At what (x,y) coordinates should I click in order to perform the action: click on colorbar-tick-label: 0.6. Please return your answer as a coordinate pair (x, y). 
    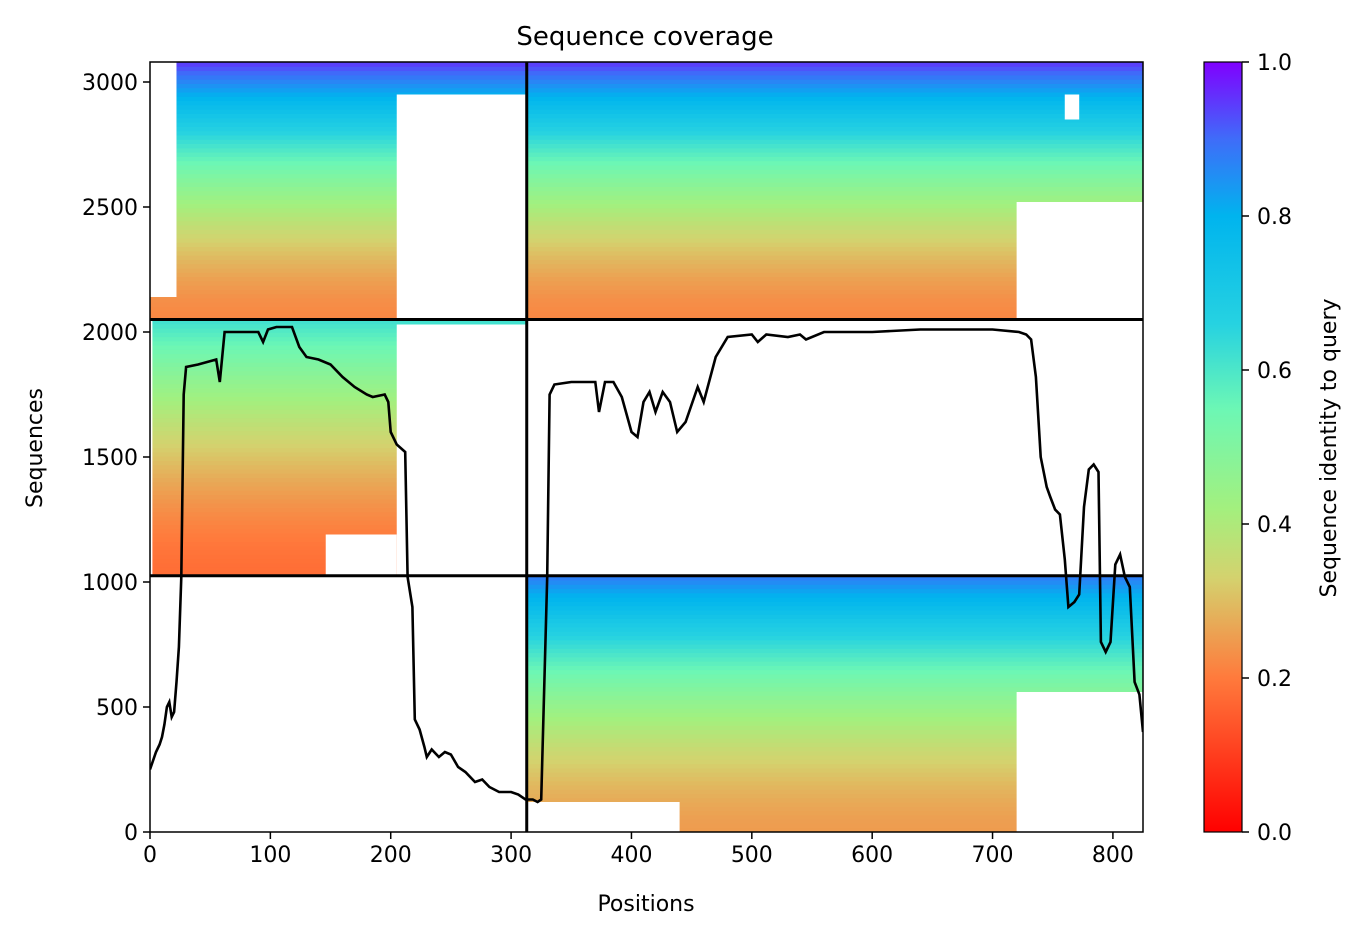
    Looking at the image, I should click on (1274, 371).